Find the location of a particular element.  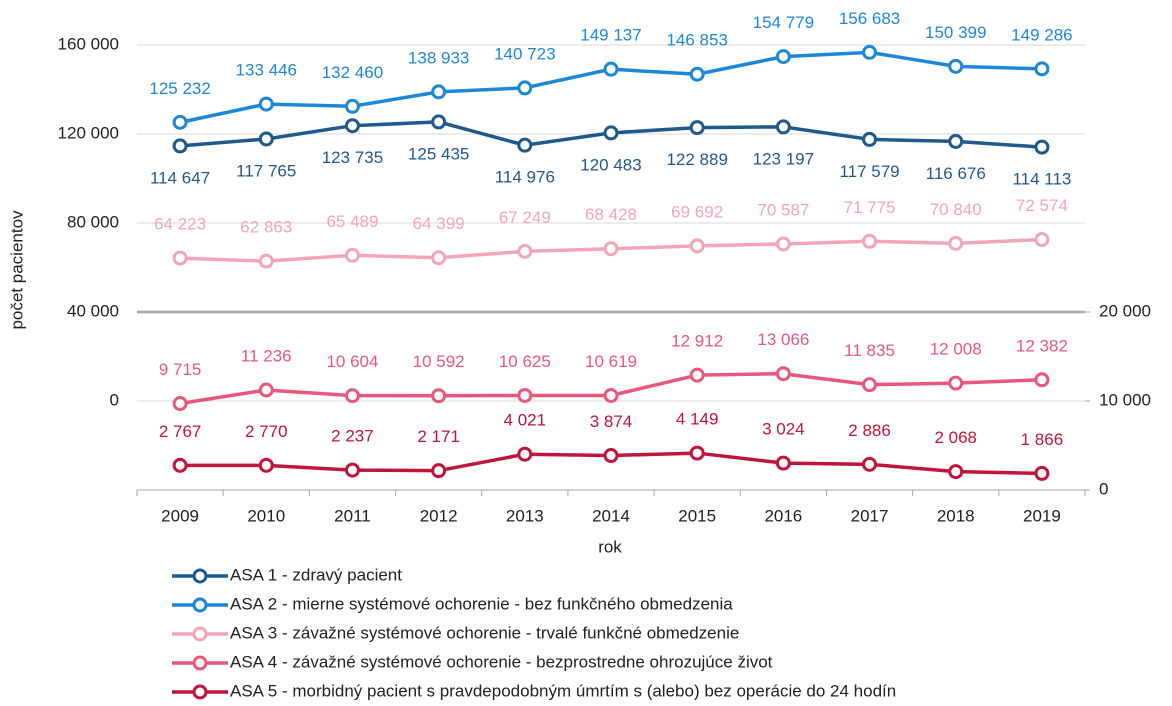

data-label: 69 692 is located at coordinates (697, 211).